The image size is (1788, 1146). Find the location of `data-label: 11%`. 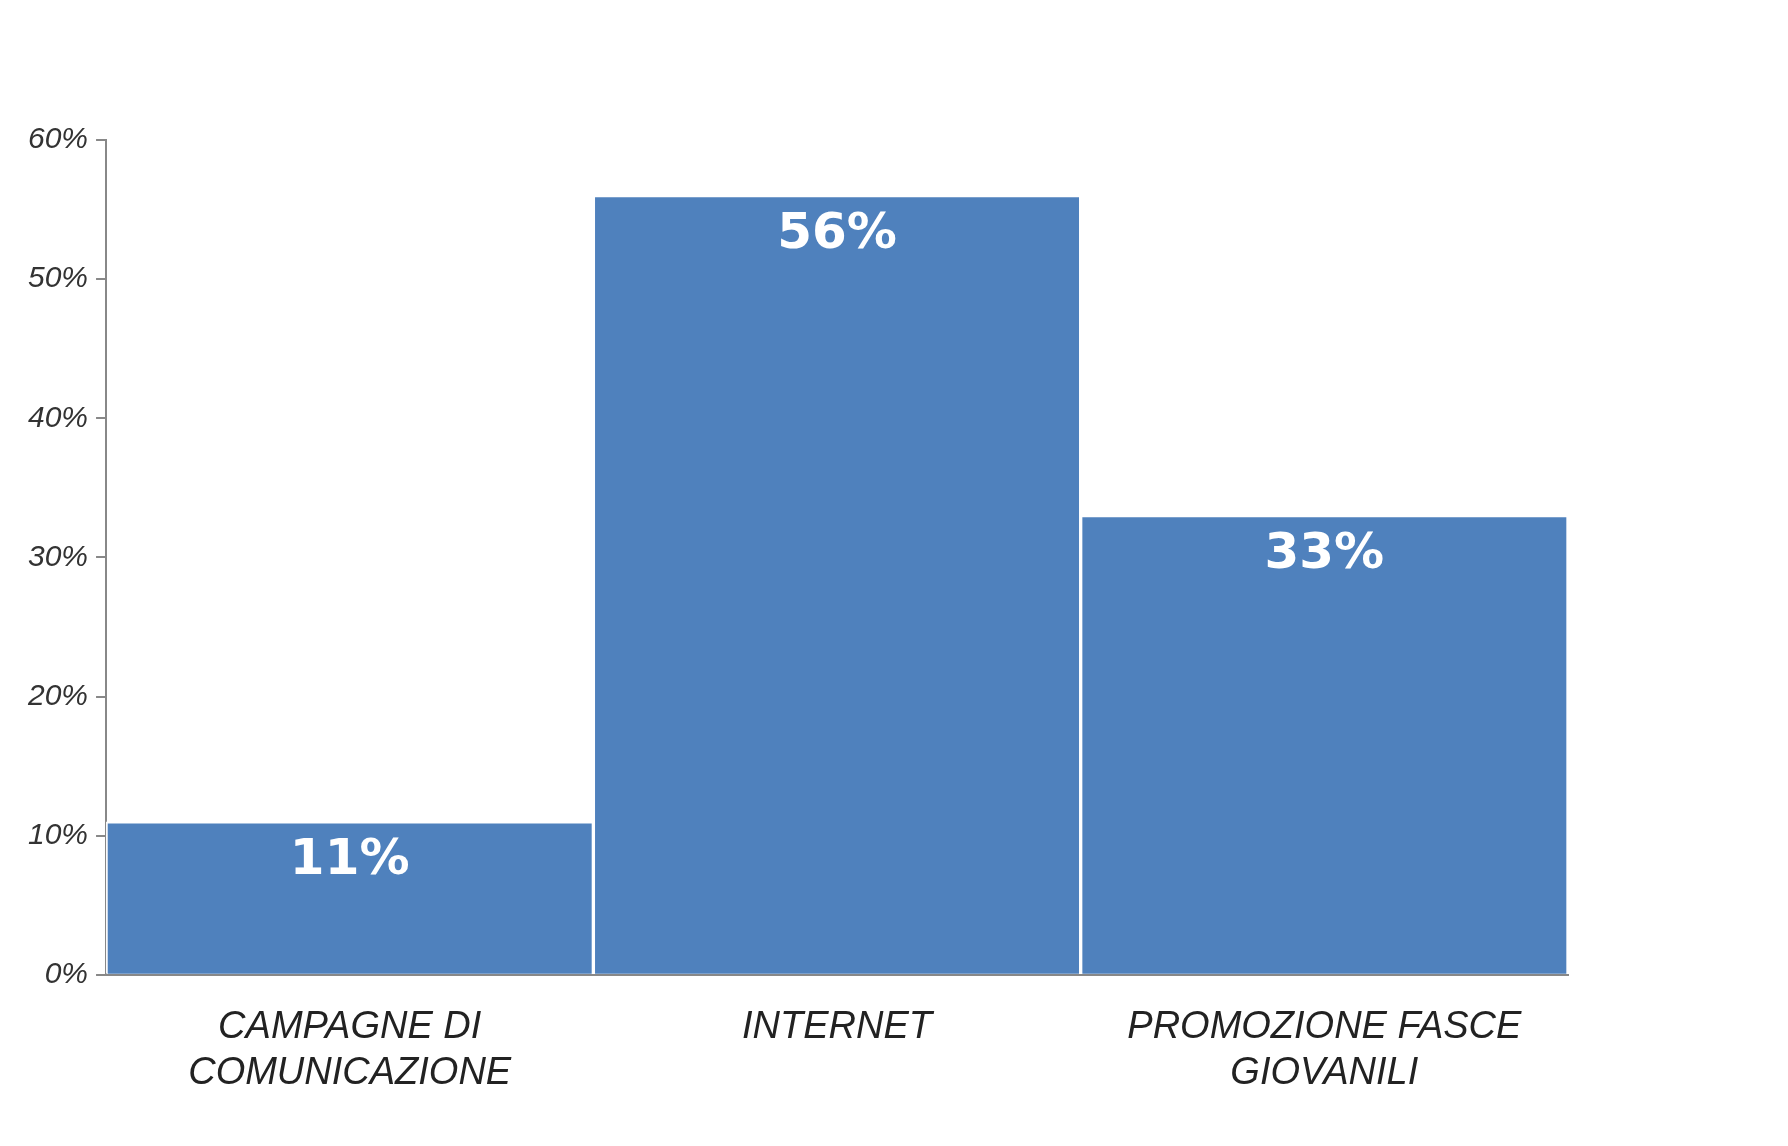

data-label: 11% is located at coordinates (349, 856).